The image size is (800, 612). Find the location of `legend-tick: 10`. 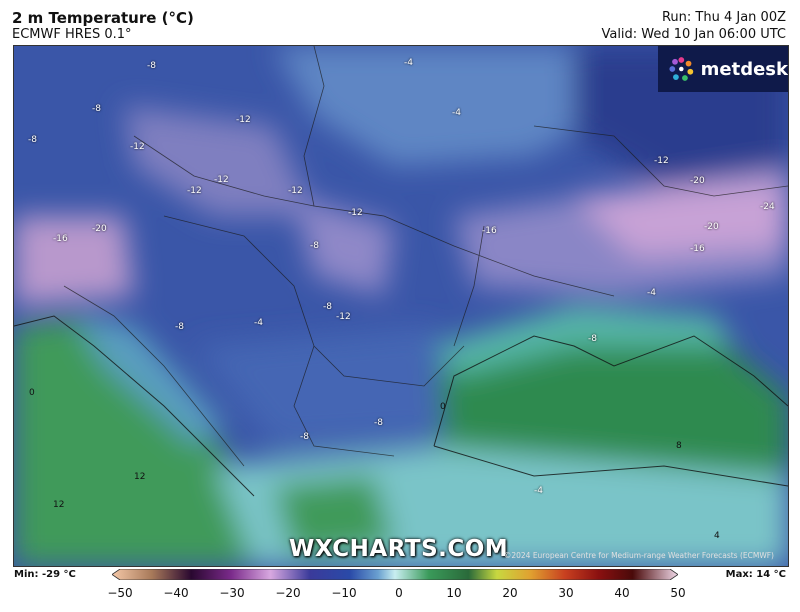

legend-tick: 10 is located at coordinates (454, 593).